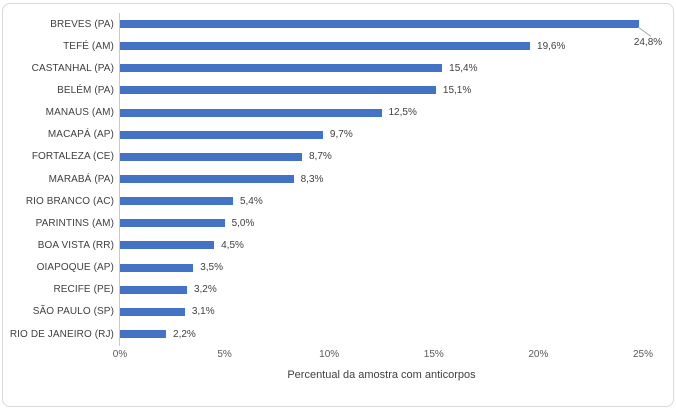  Describe the element at coordinates (381, 334) in the screenshot. I see `bar-row: 2,2%` at that location.